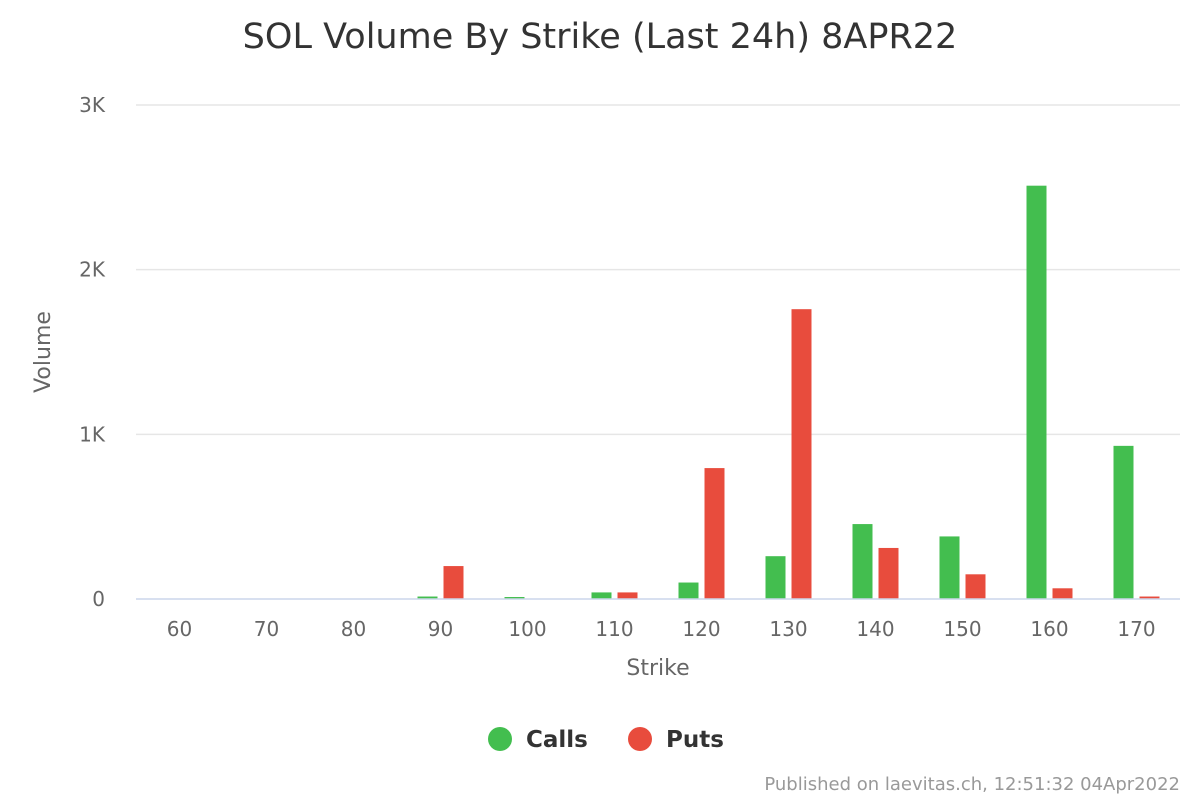  Describe the element at coordinates (606, 740) in the screenshot. I see `legend: Calls Puts` at that location.